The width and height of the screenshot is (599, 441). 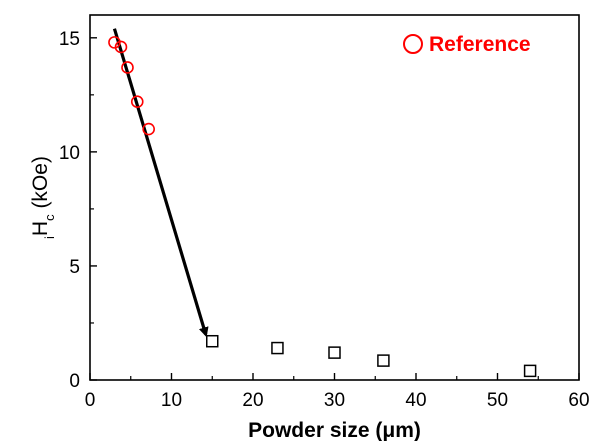 What do you see at coordinates (74, 267) in the screenshot?
I see `y-tick-label: 5` at bounding box center [74, 267].